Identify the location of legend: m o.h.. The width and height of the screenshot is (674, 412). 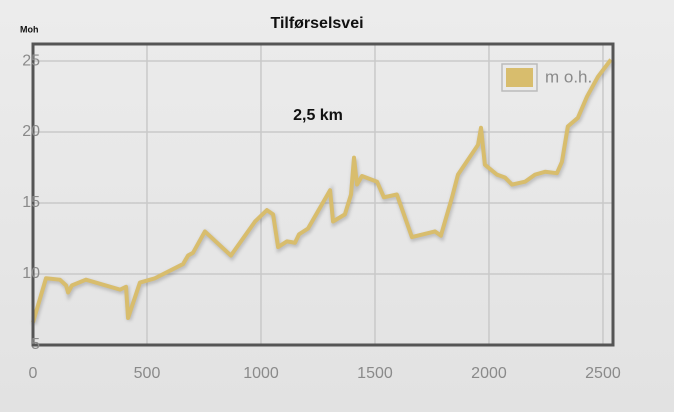
(546, 77).